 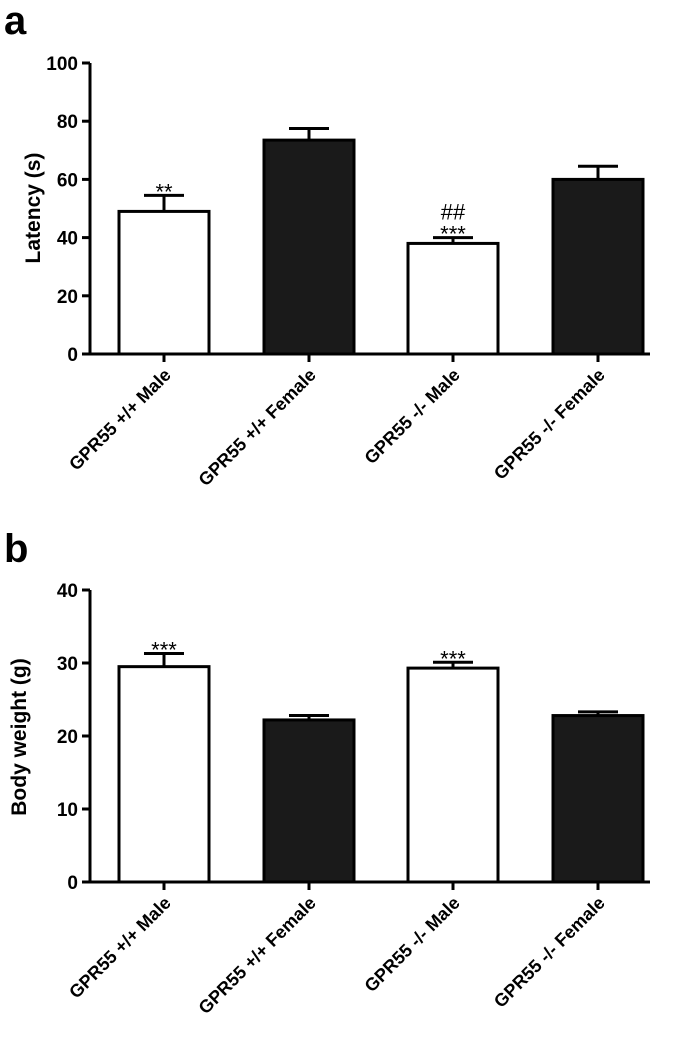 What do you see at coordinates (453, 212) in the screenshot?
I see `significance-annotation: ##` at bounding box center [453, 212].